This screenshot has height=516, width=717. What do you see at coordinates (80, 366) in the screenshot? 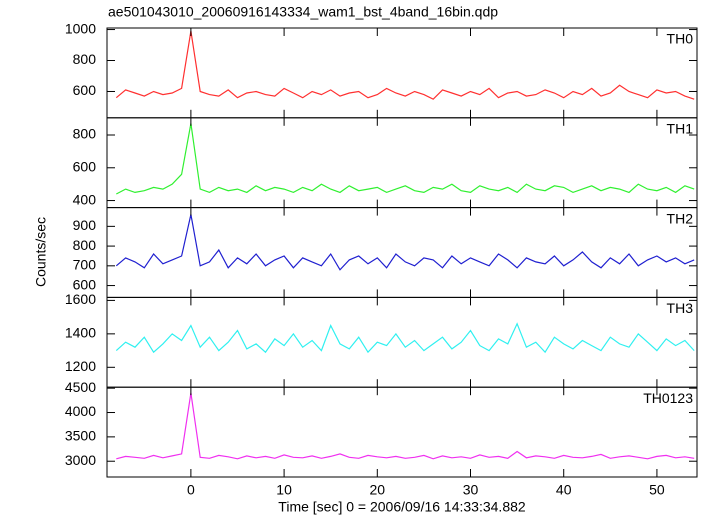
I see `y-tick-label: 1200` at bounding box center [80, 366].